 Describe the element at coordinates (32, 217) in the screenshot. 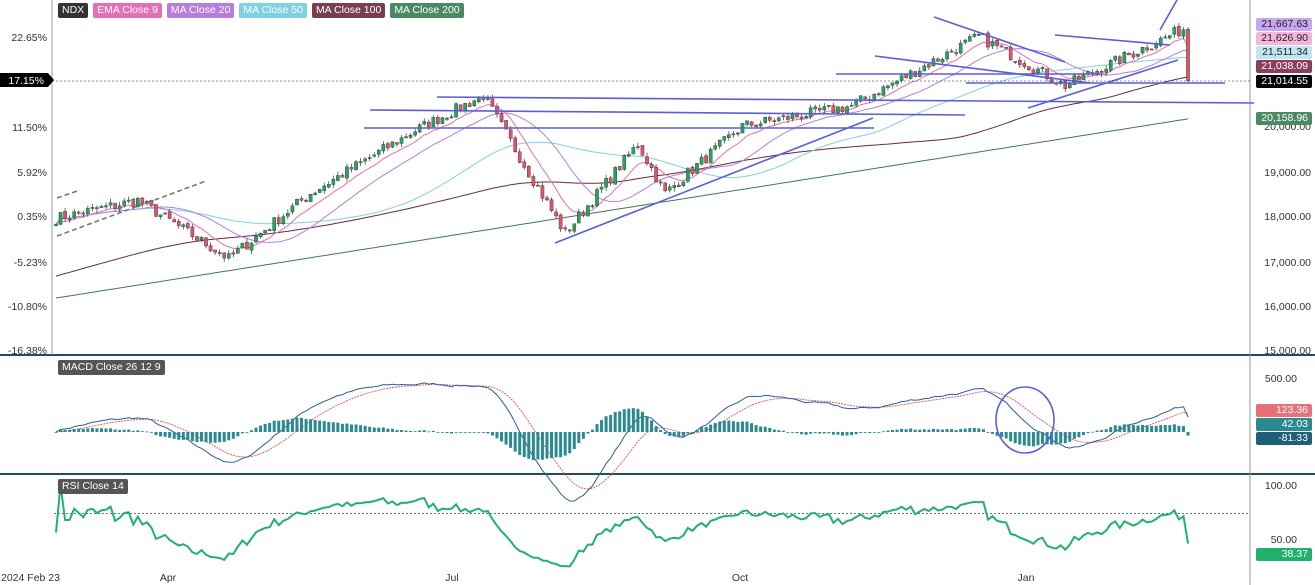

I see `pct-tick-label: 0.35%` at that location.